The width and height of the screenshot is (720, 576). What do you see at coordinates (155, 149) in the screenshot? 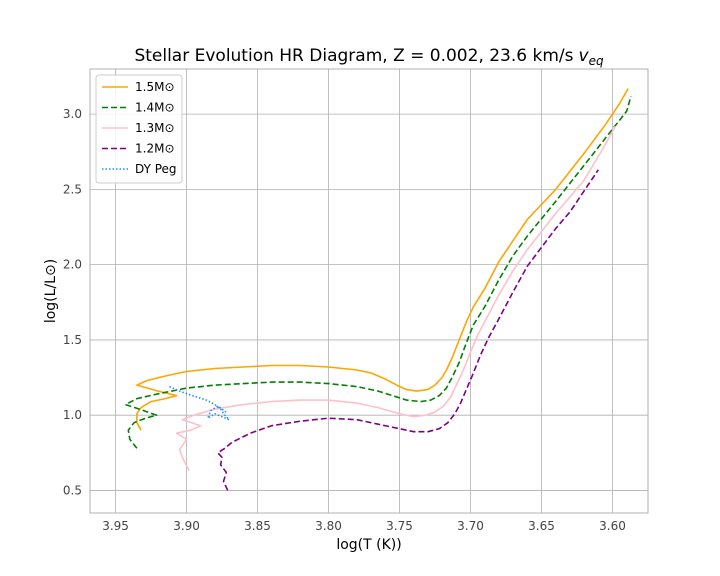
I see `legend-label: 1.2M⊙` at bounding box center [155, 149].